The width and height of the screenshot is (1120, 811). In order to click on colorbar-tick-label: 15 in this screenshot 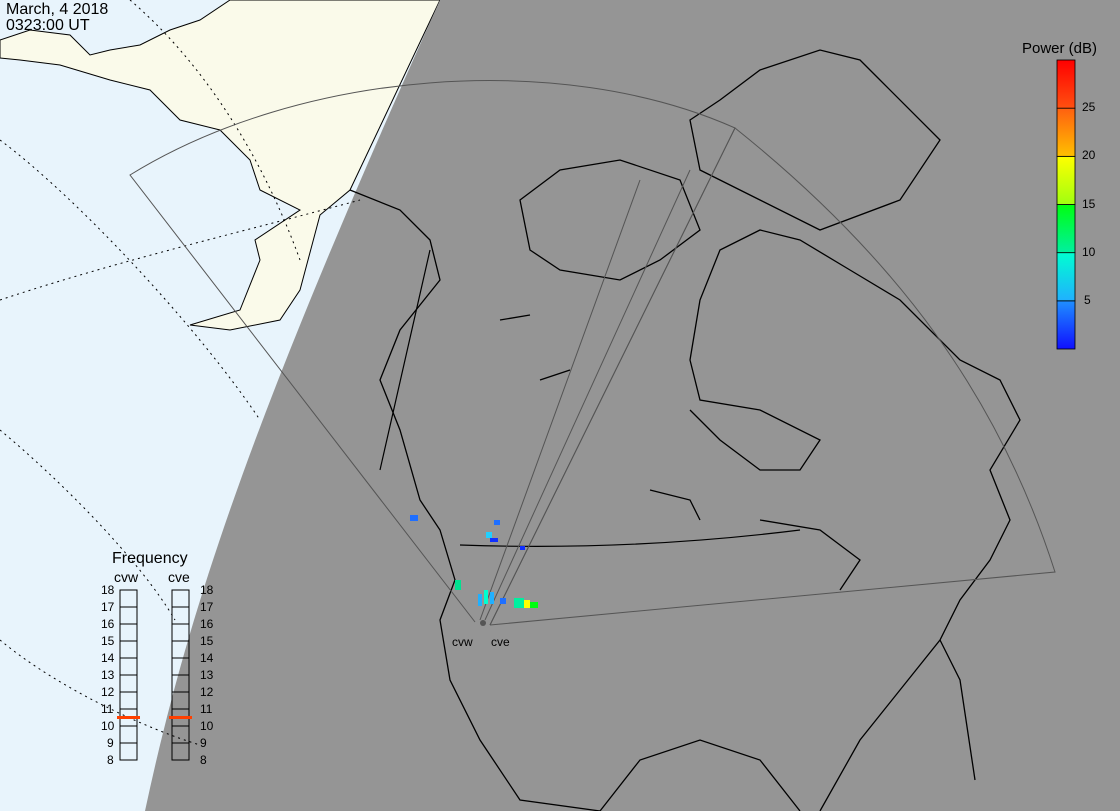, I will do `click(1089, 203)`.